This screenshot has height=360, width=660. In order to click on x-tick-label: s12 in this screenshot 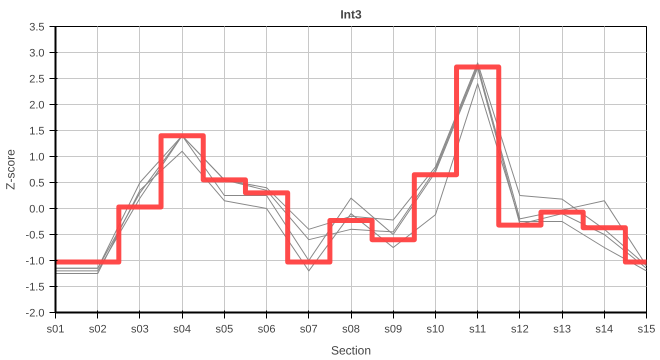, I will do `click(519, 330)`.